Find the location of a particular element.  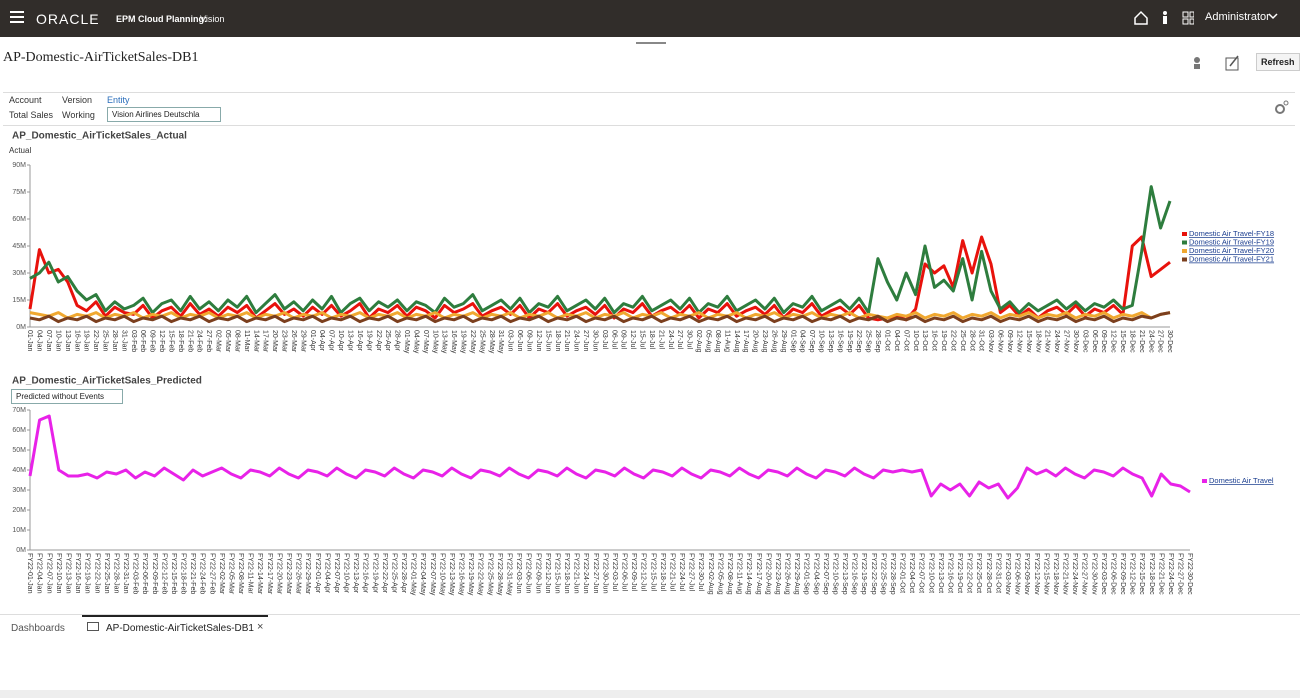

x-tick-label: 25-May is located at coordinates (481, 342).